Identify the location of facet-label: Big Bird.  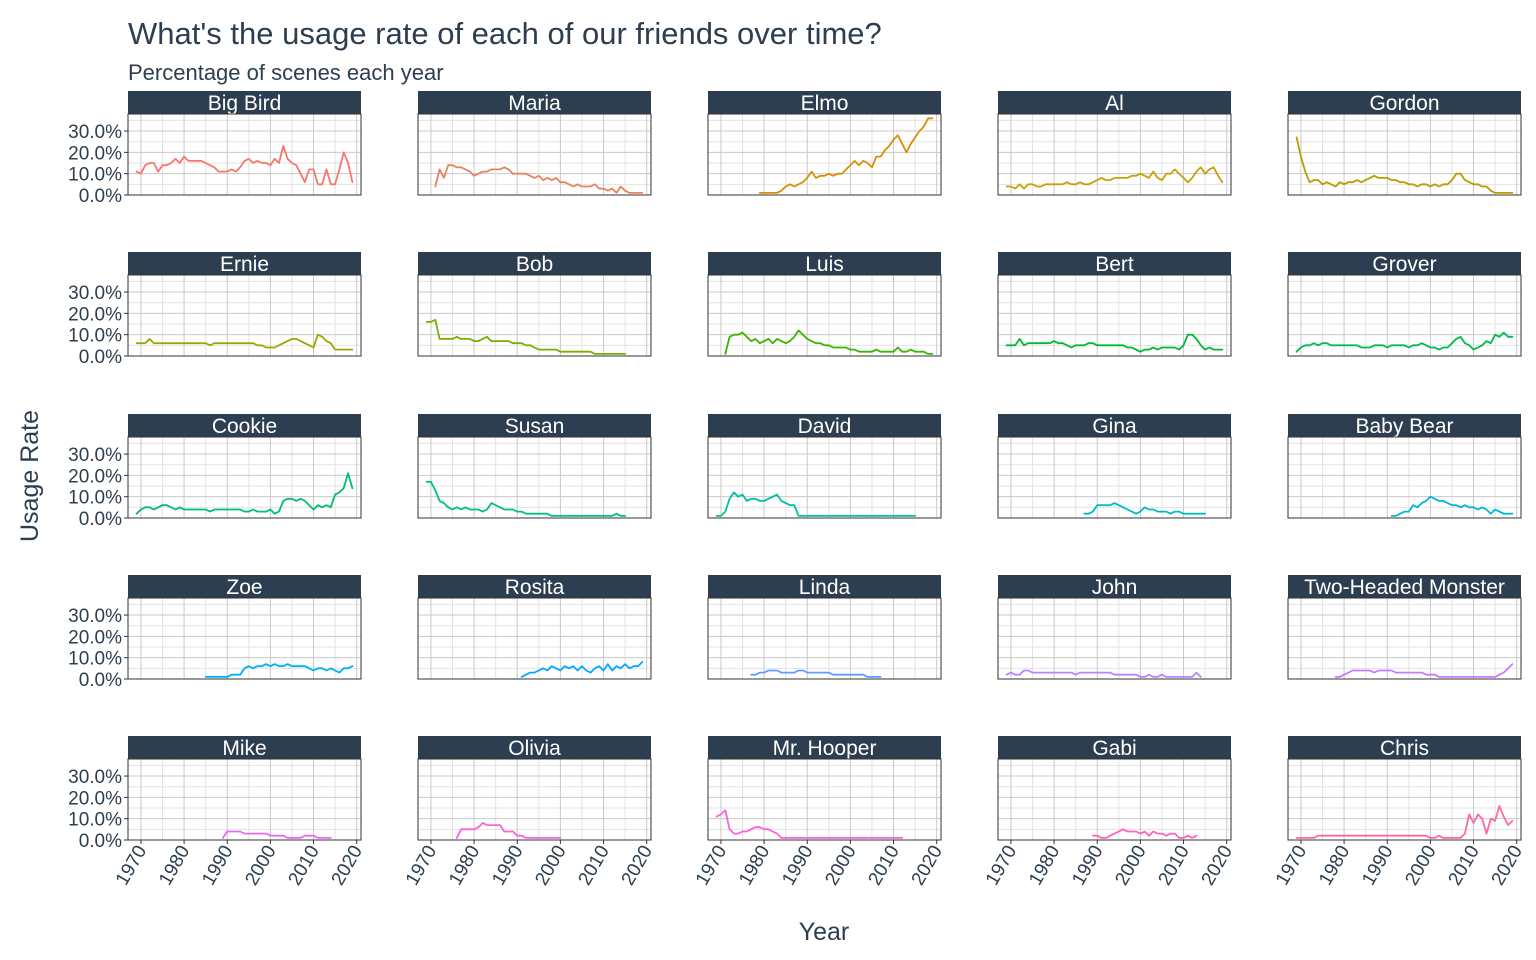
(245, 103).